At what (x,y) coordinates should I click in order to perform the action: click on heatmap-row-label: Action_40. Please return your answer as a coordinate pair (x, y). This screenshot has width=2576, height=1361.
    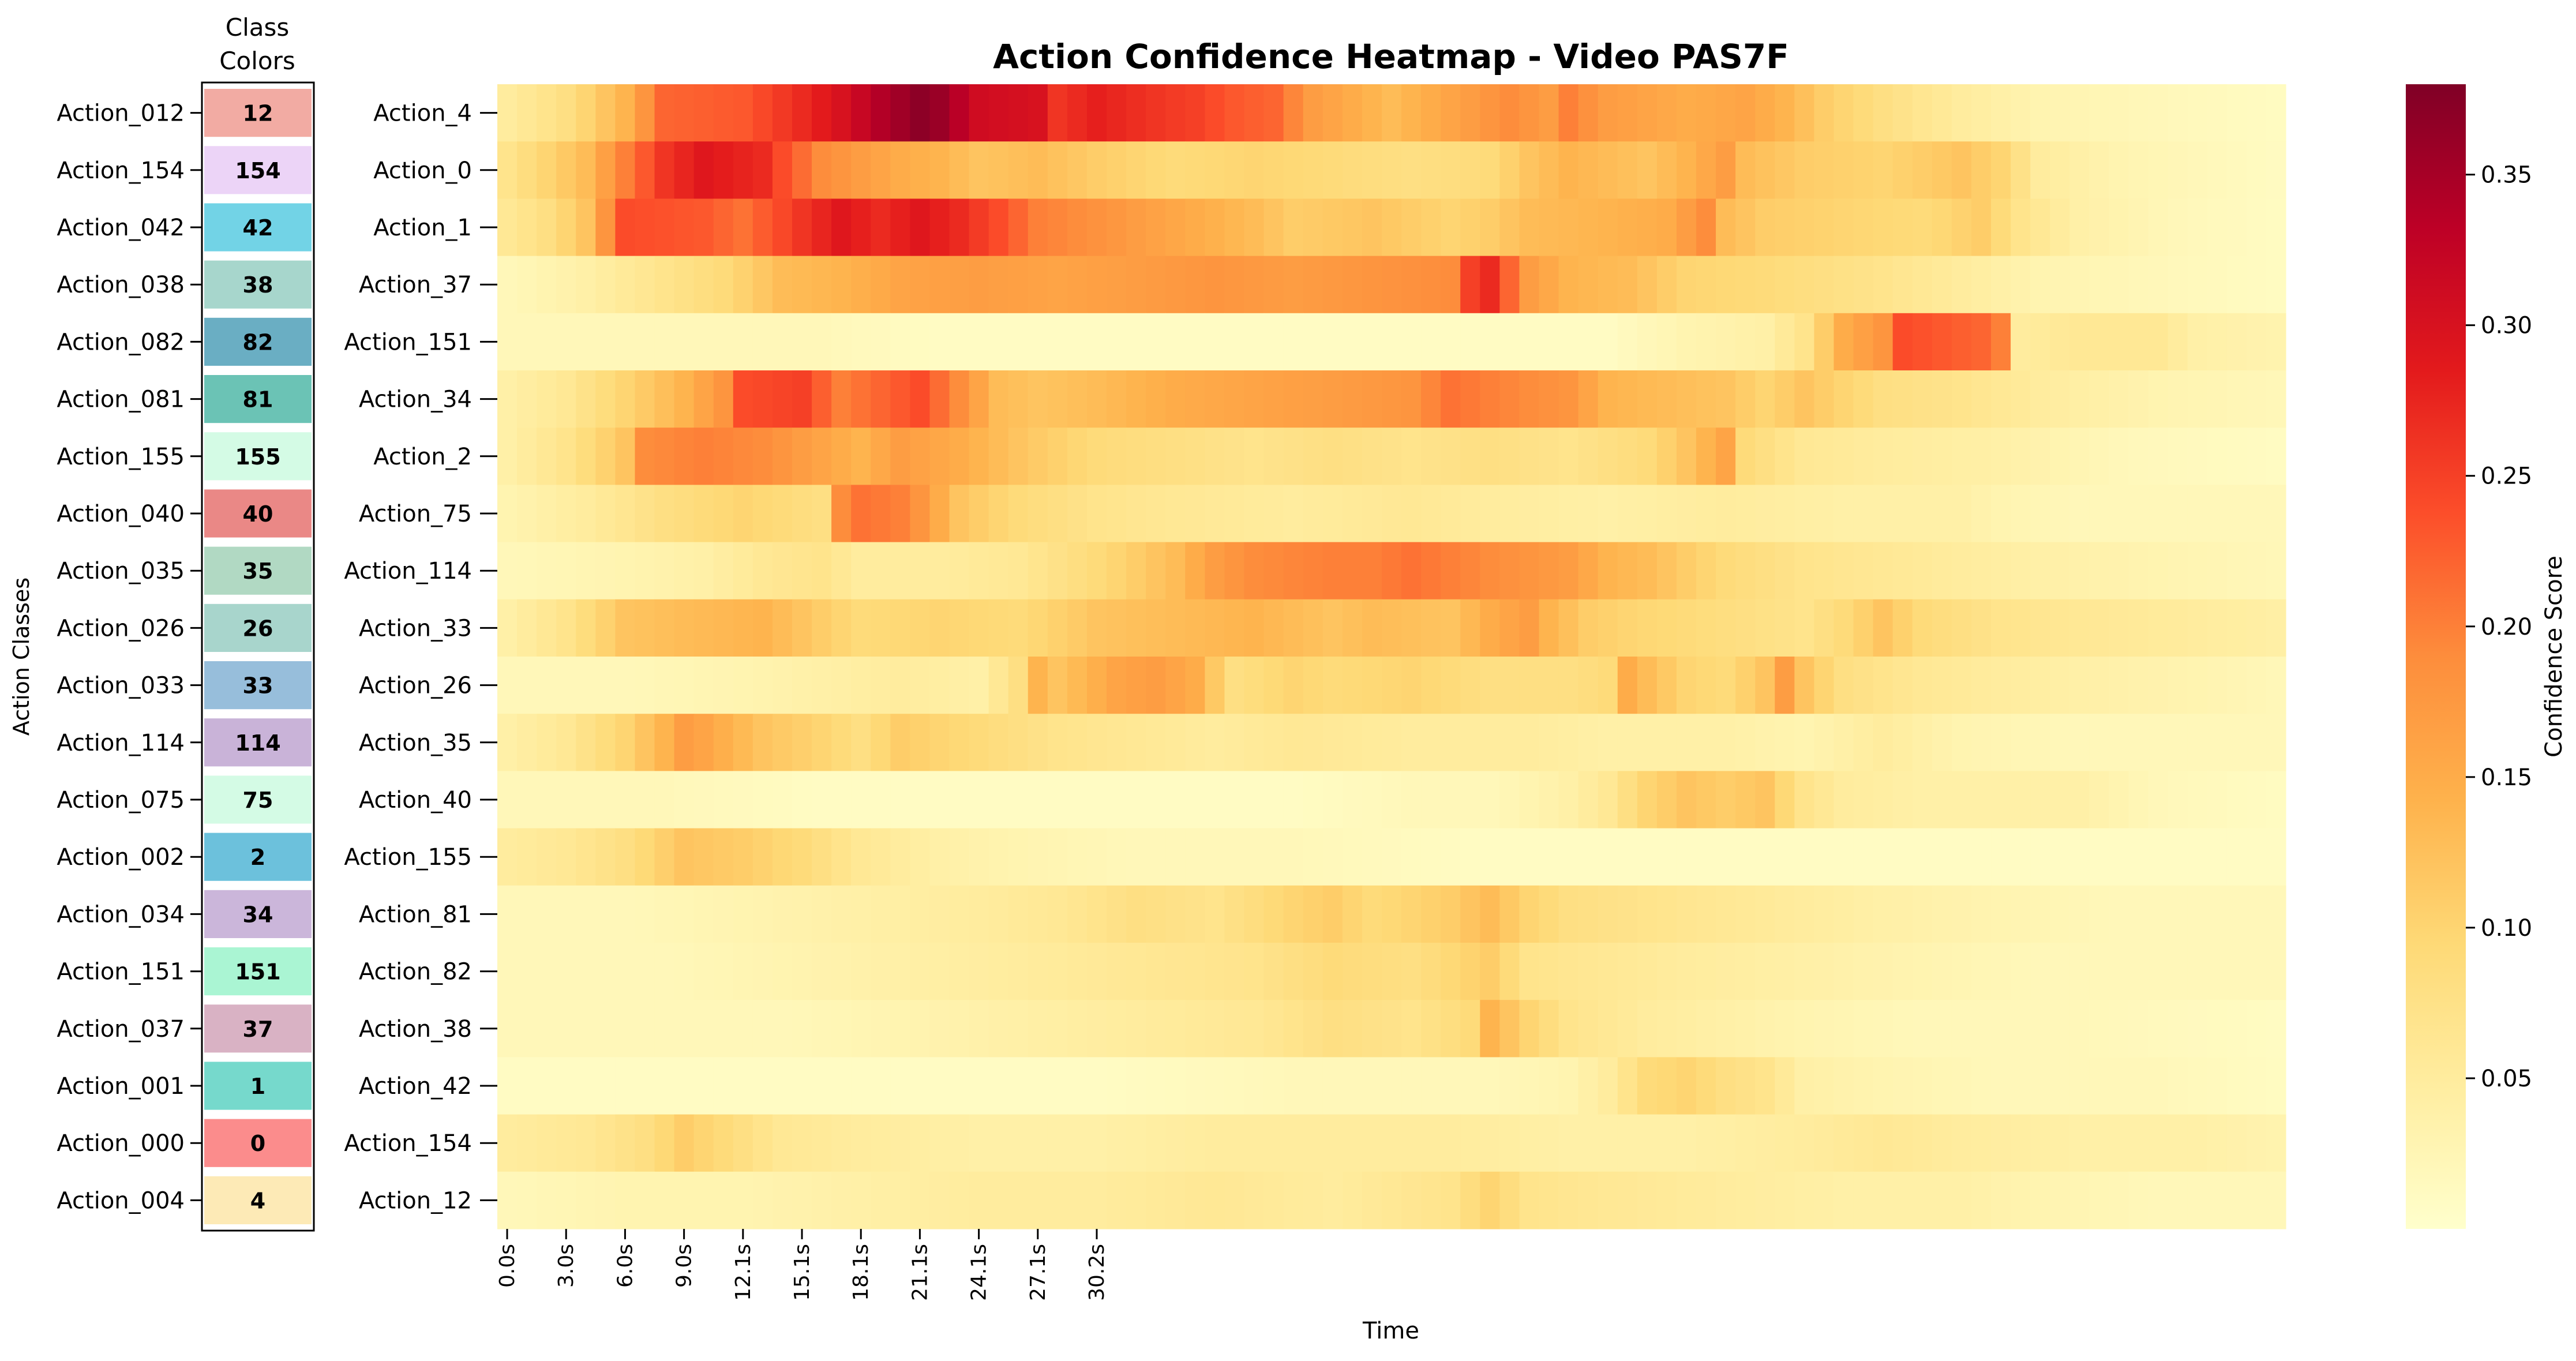
    Looking at the image, I should click on (415, 800).